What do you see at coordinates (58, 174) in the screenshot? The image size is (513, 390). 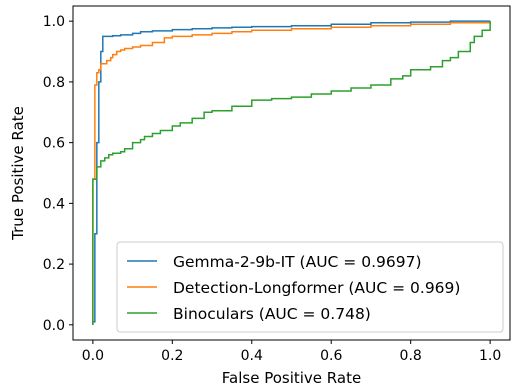 I see `y-axis-ticks: 0.0 0.2 0.4 0.6 0.8 1.0` at bounding box center [58, 174].